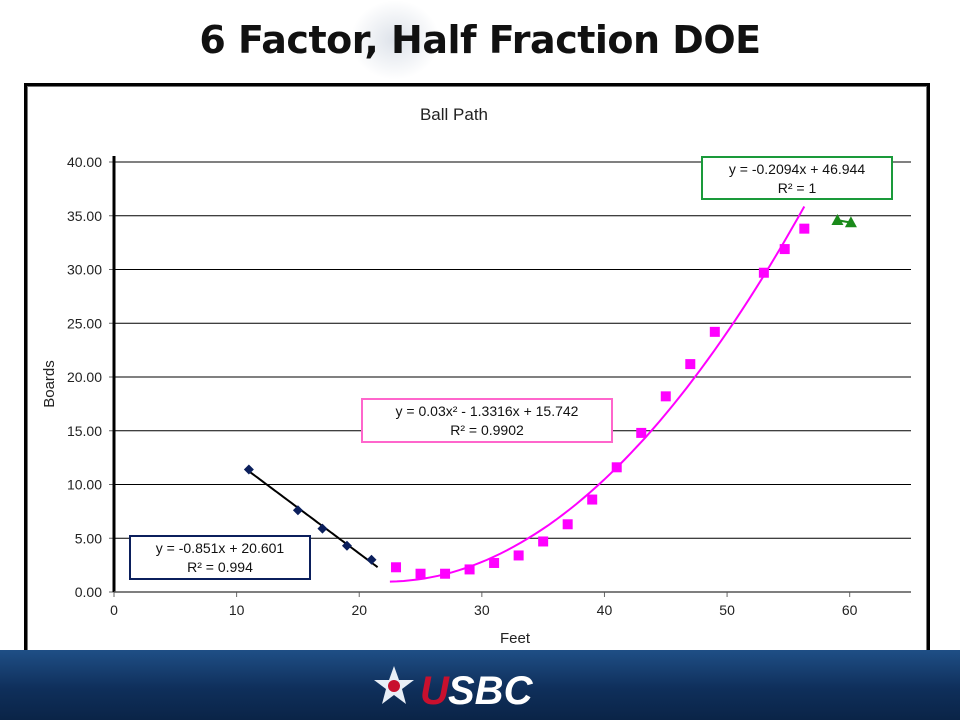 This screenshot has height=720, width=960. I want to click on x-tick-label: 40, so click(605, 610).